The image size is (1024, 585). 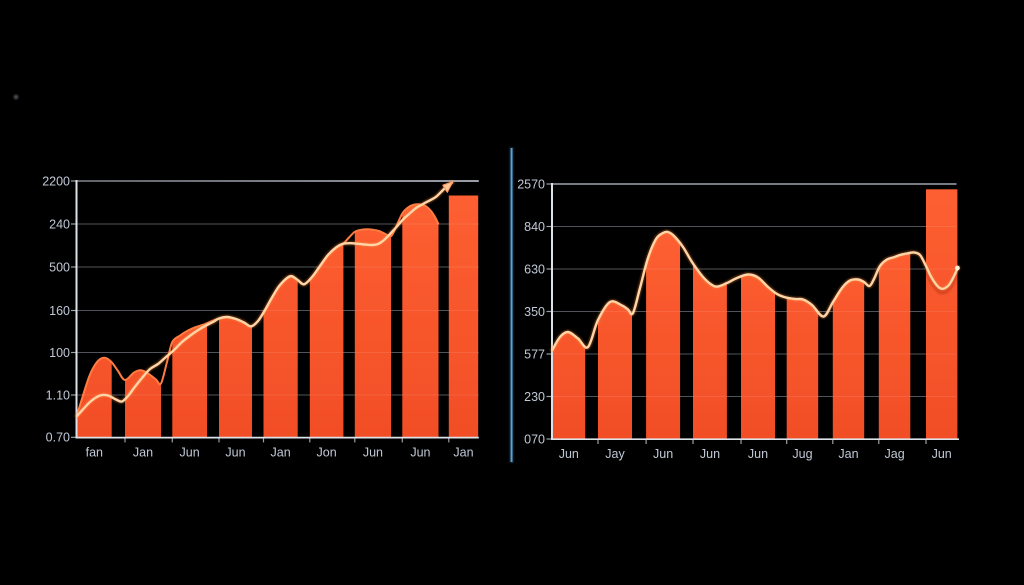 I want to click on svg-text: Jug, so click(x=802, y=454).